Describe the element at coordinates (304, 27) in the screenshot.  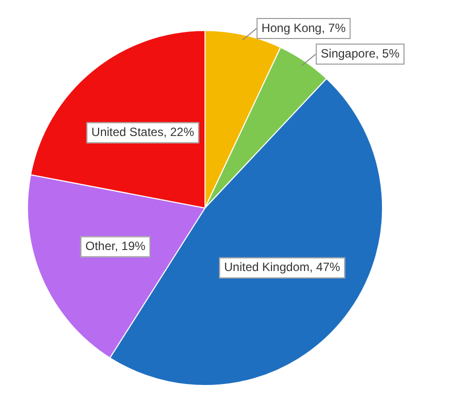
I see `slice-label: Hong Kong, 7%` at that location.